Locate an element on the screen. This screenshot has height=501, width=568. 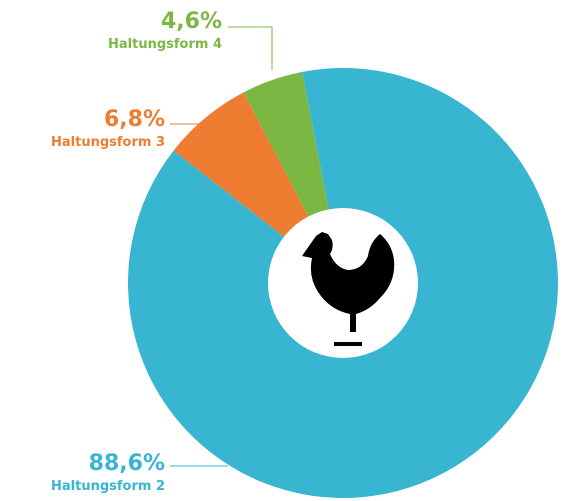
leader-line is located at coordinates (250, 48).